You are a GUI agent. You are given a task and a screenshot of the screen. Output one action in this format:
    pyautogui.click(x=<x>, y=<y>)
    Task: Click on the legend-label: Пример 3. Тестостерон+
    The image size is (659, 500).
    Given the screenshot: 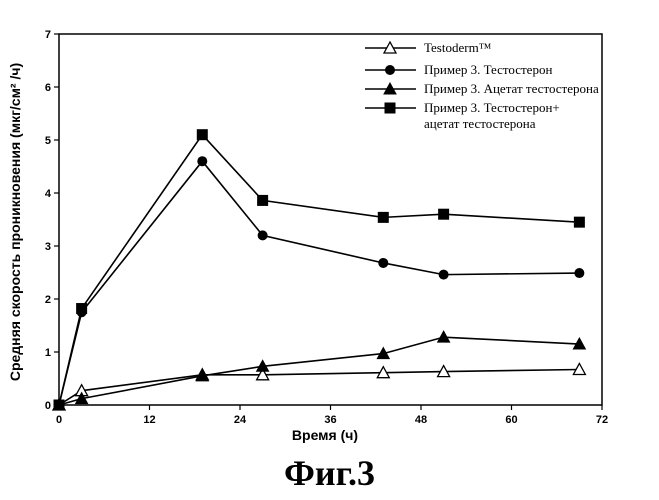 What is the action you would take?
    pyautogui.click(x=492, y=107)
    